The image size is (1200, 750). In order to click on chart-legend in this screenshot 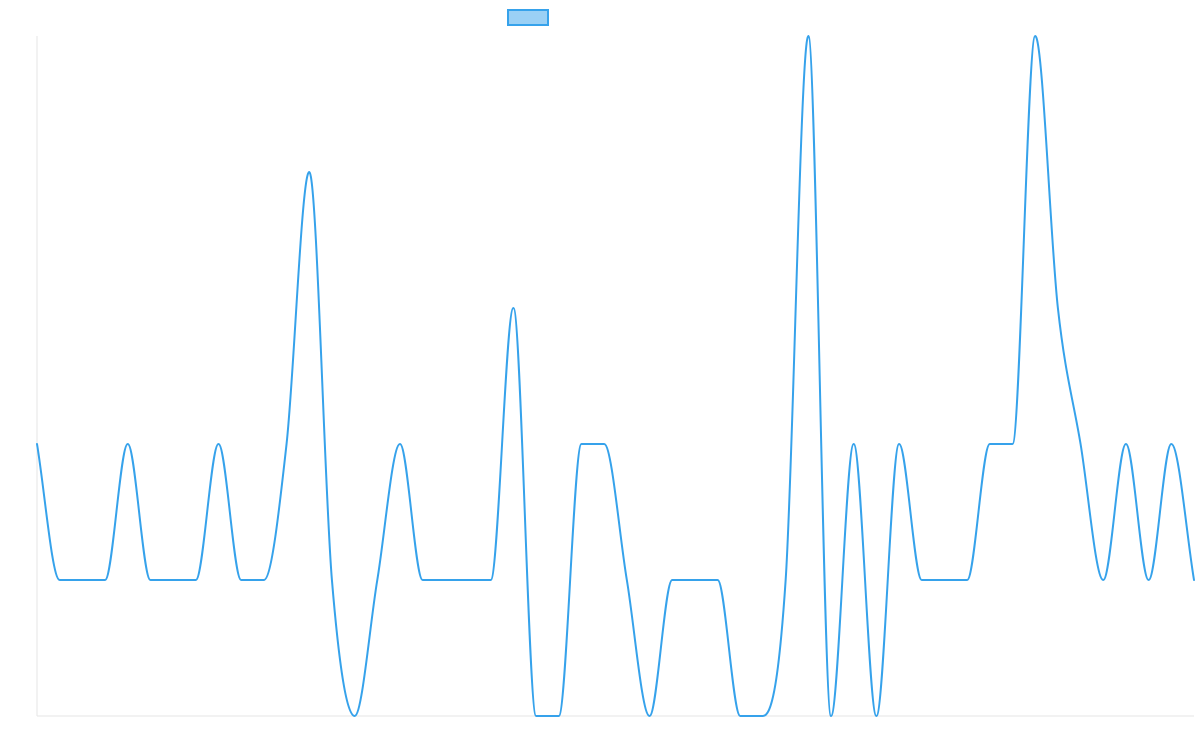, I will do `click(528, 17)`.